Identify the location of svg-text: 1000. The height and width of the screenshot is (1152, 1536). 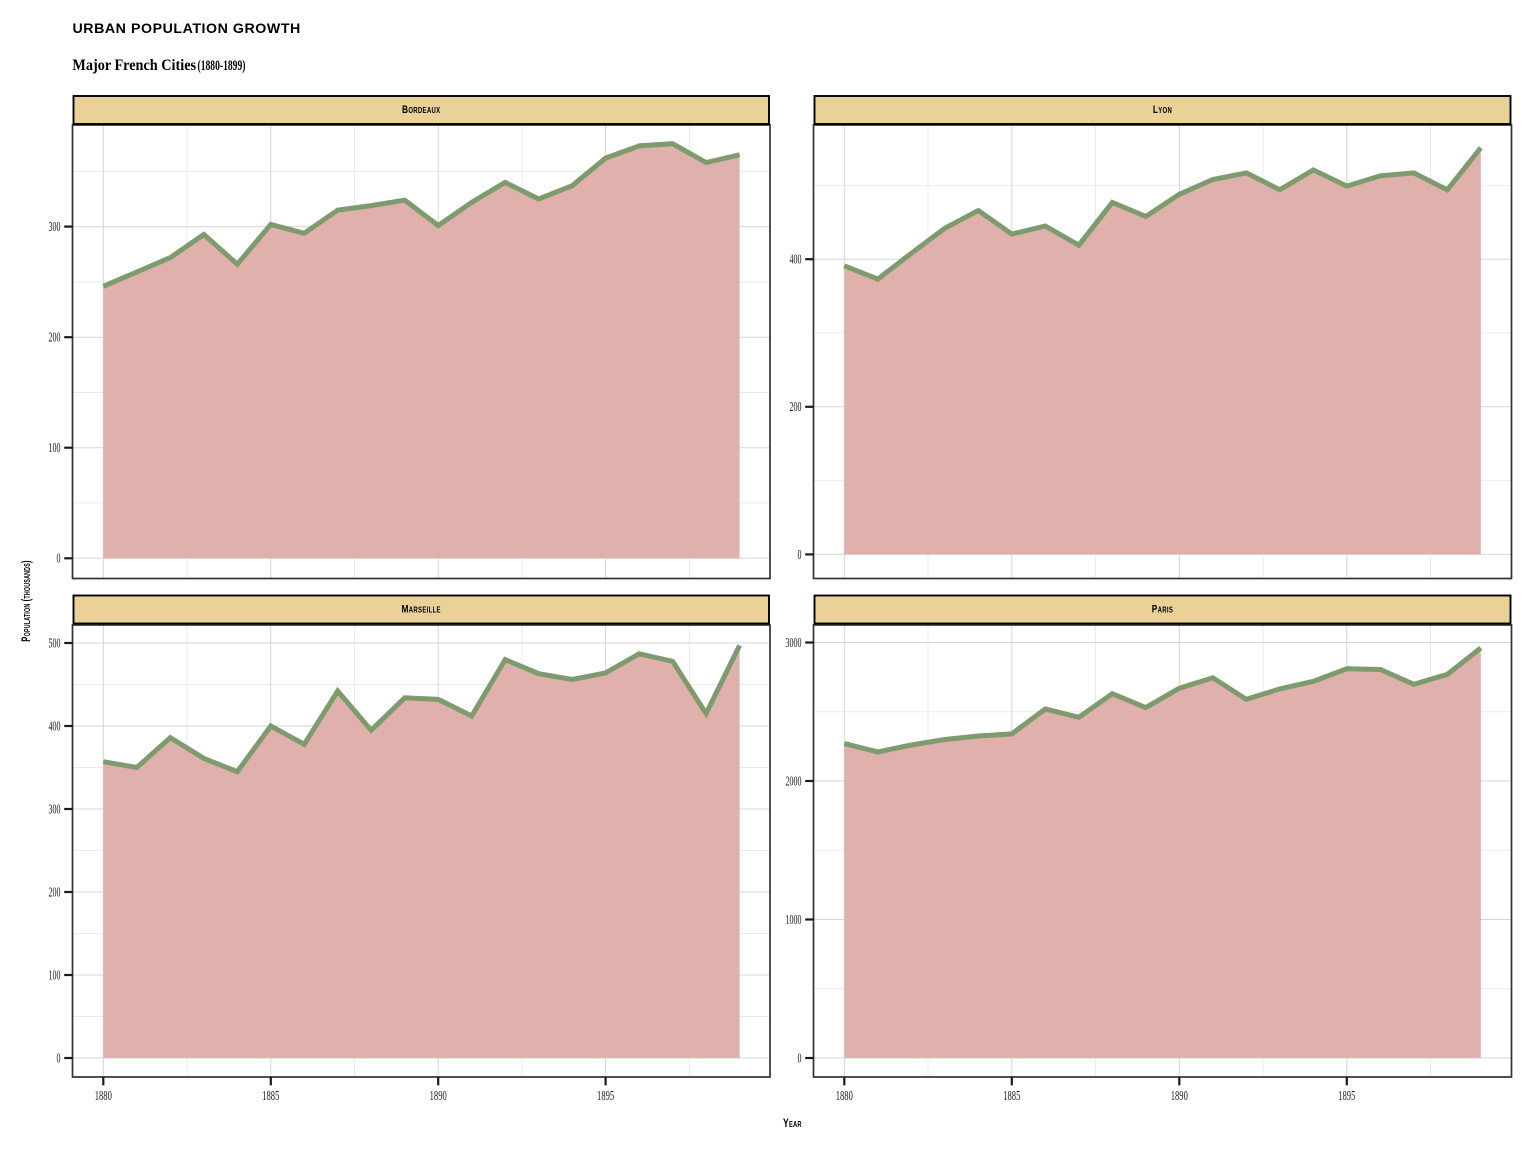
(794, 920).